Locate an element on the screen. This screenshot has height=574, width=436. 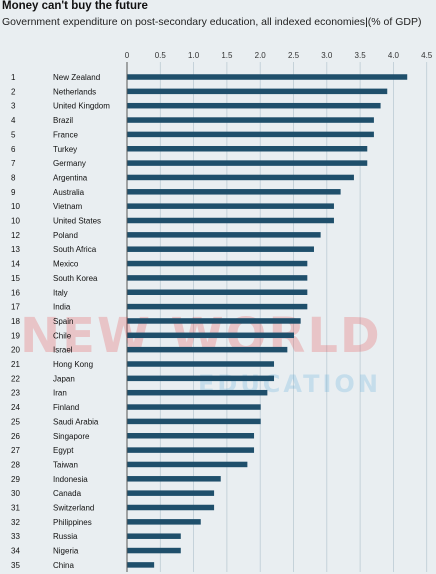
bar-row: 17 India is located at coordinates (159, 307).